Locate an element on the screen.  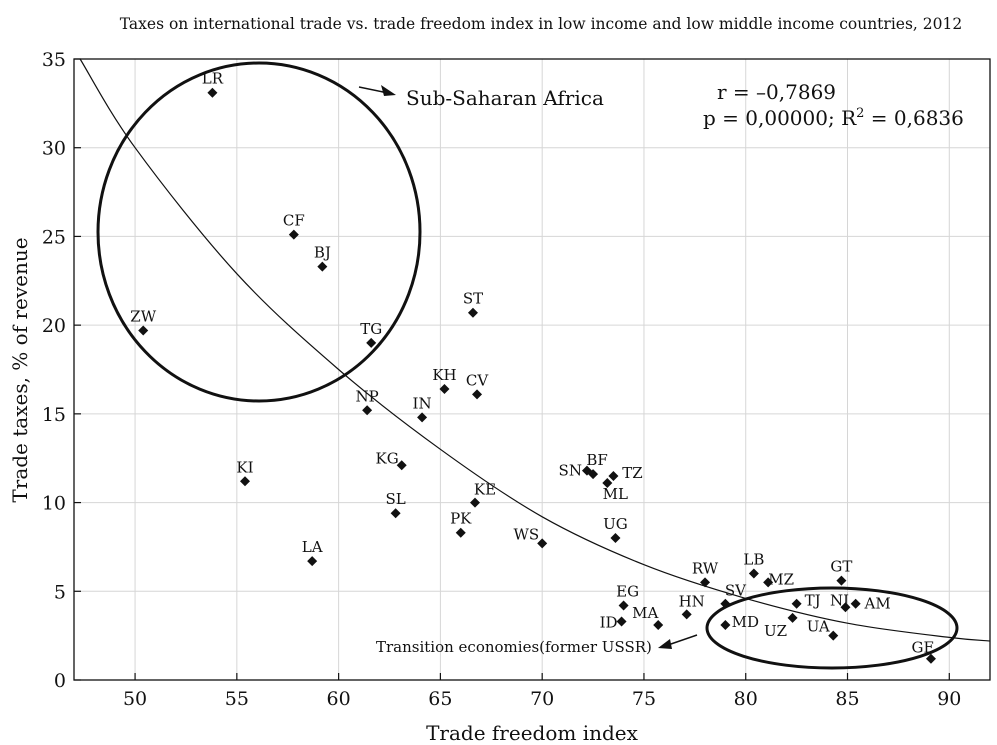
point-label-hn: HN is located at coordinates (692, 601).